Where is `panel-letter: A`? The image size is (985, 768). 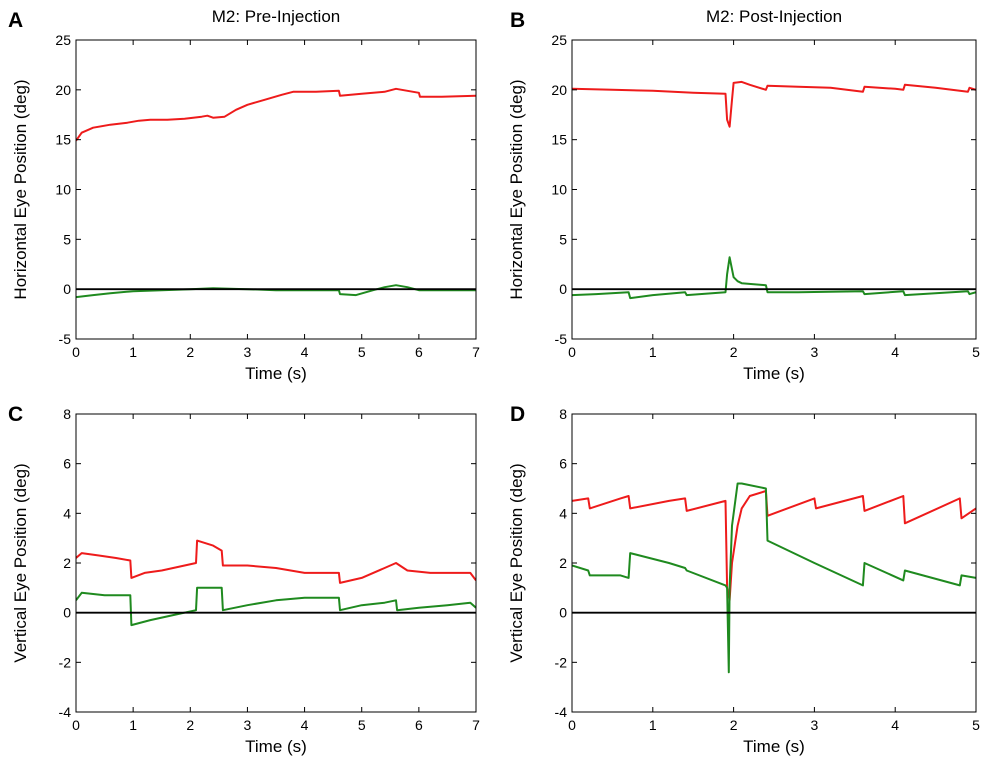 panel-letter: A is located at coordinates (15, 20).